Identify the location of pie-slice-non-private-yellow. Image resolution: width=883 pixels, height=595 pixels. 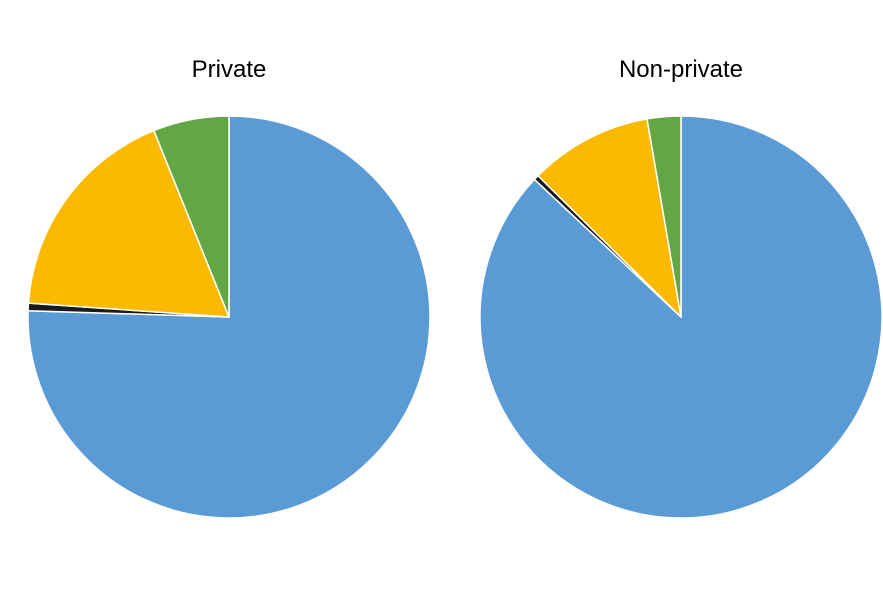
(609, 218).